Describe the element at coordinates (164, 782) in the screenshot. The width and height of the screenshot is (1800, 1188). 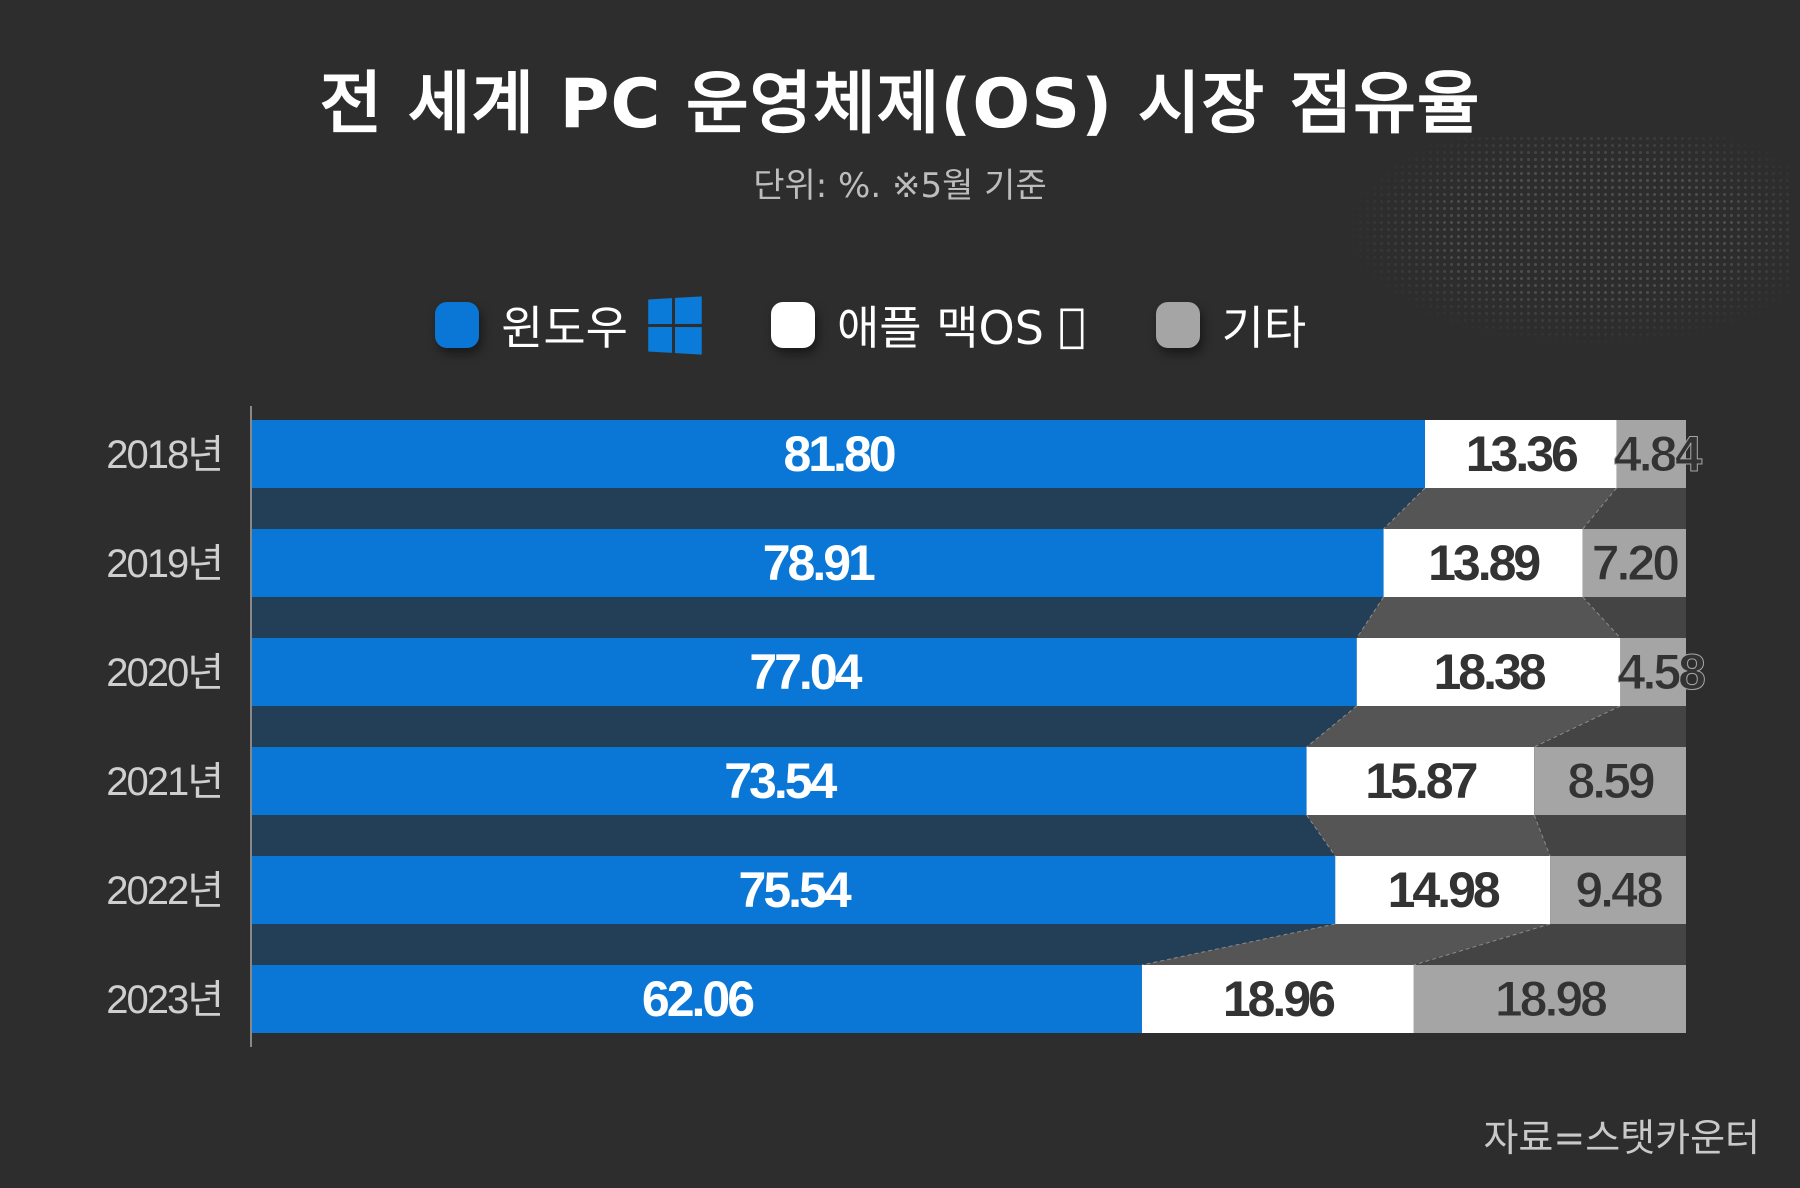
I see `y-tick-label: 2021년` at that location.